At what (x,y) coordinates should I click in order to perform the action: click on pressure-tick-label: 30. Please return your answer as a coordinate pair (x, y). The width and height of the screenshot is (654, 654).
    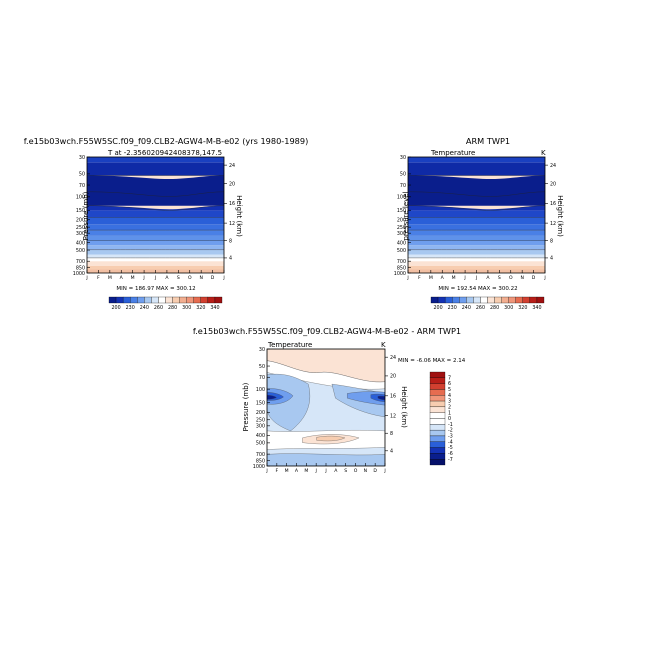
    Looking at the image, I should click on (82, 158).